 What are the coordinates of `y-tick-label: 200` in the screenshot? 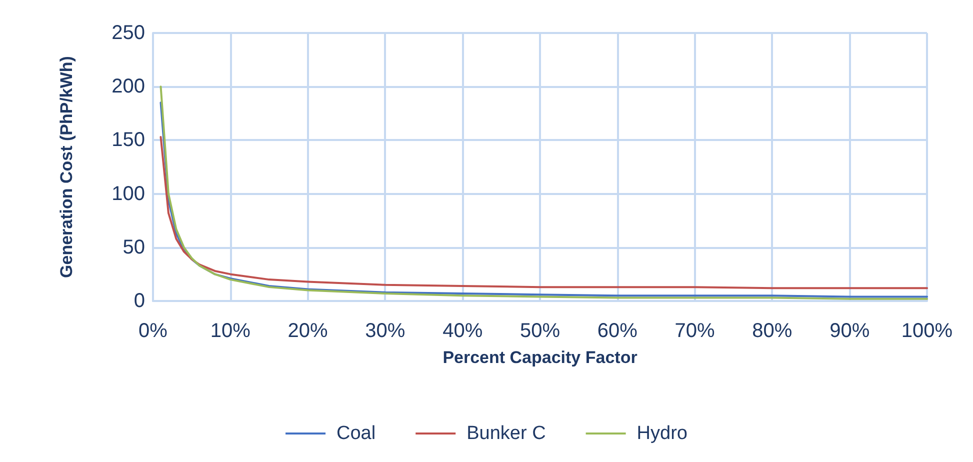 It's located at (128, 87).